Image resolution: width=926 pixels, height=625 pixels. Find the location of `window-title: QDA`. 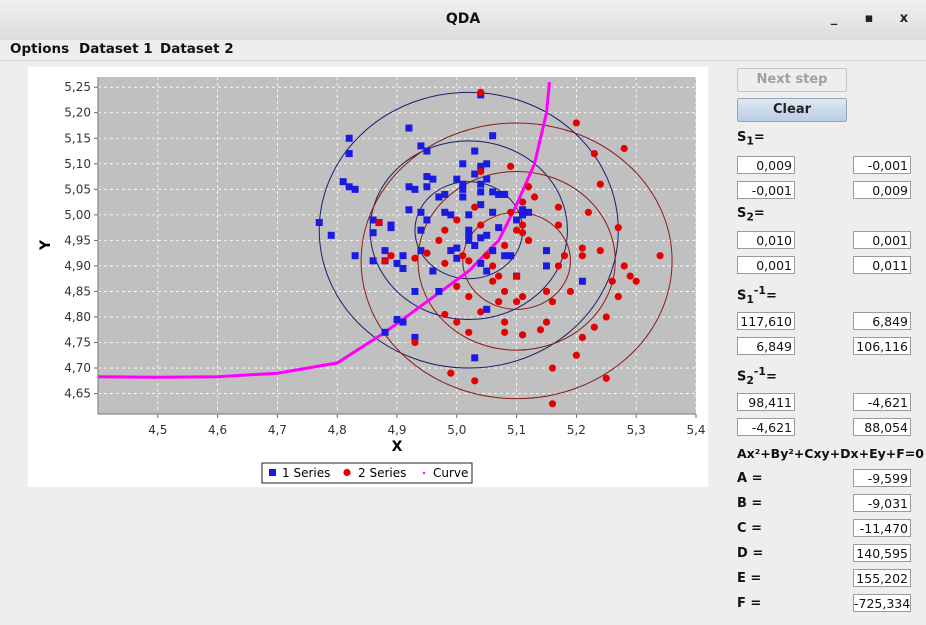

window-title: QDA is located at coordinates (463, 19).